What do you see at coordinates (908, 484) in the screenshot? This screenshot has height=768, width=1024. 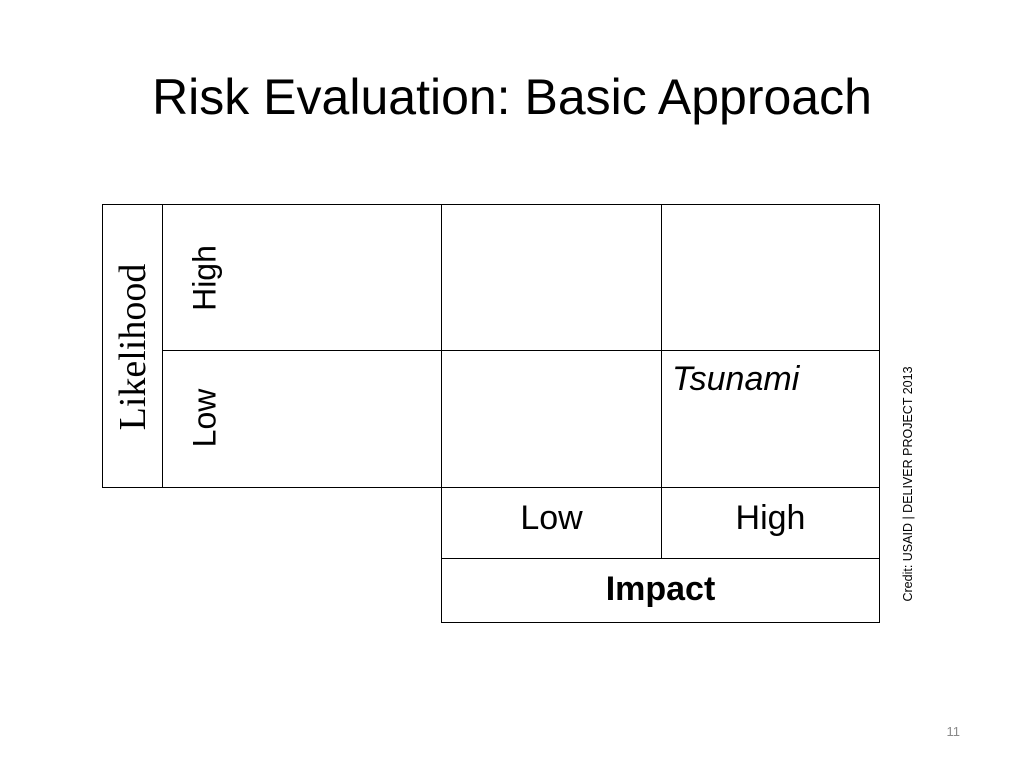 I see `credit-text: Credit: USAID | DELIVER PROJECT 2013` at bounding box center [908, 484].